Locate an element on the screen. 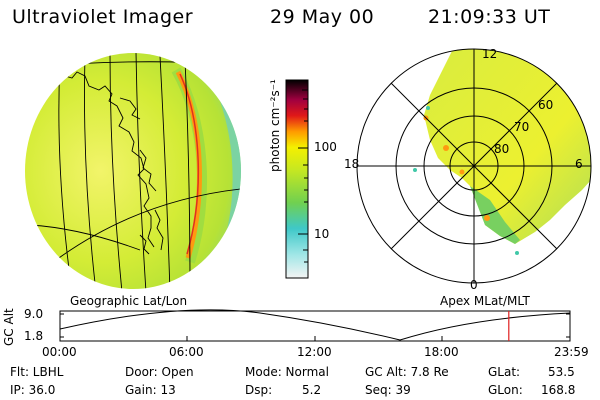 The width and height of the screenshot is (600, 400). mlat-label-60: 60 is located at coordinates (546, 105).